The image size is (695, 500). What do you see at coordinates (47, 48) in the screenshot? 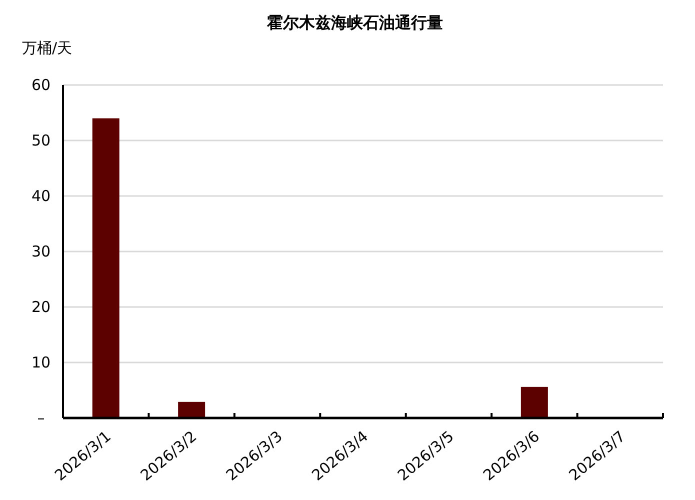
I see `y-axis-title: 万桶/天` at bounding box center [47, 48].